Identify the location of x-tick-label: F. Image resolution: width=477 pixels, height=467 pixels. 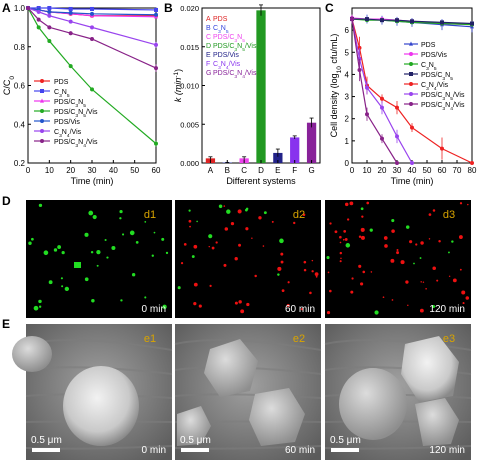
(294, 170).